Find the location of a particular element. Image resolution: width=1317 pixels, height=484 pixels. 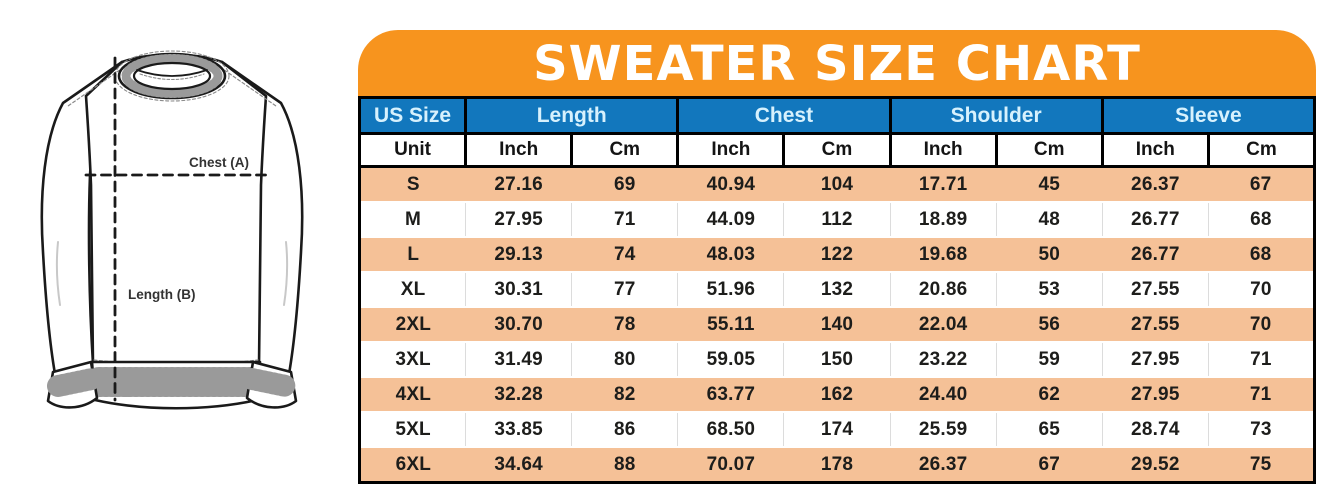

measurement-value: 132 is located at coordinates (837, 289).